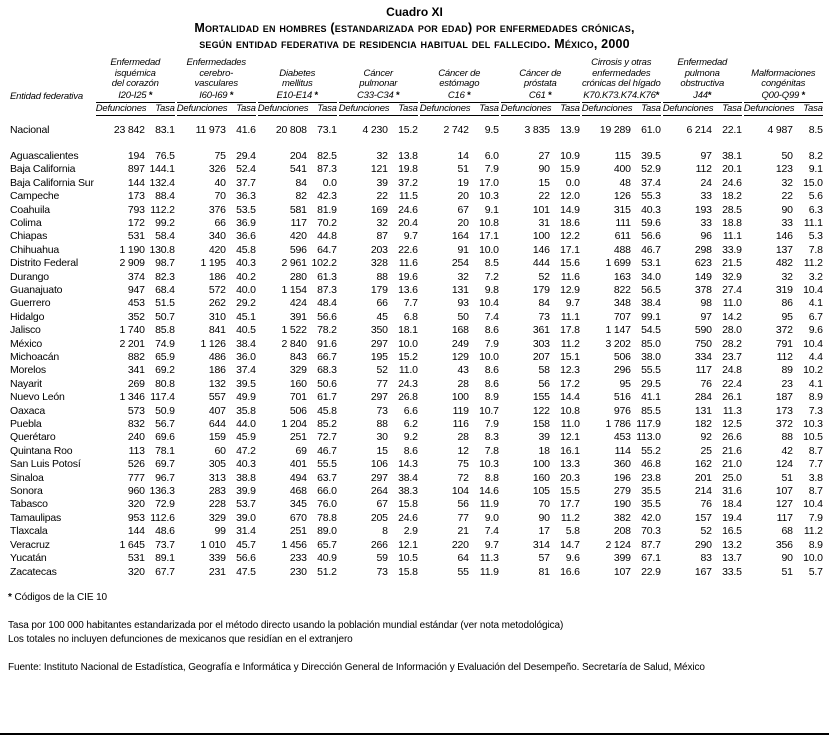 Image resolution: width=829 pixels, height=742 pixels. Describe the element at coordinates (408, 222) in the screenshot. I see `tasa-cell: 20.4` at that location.